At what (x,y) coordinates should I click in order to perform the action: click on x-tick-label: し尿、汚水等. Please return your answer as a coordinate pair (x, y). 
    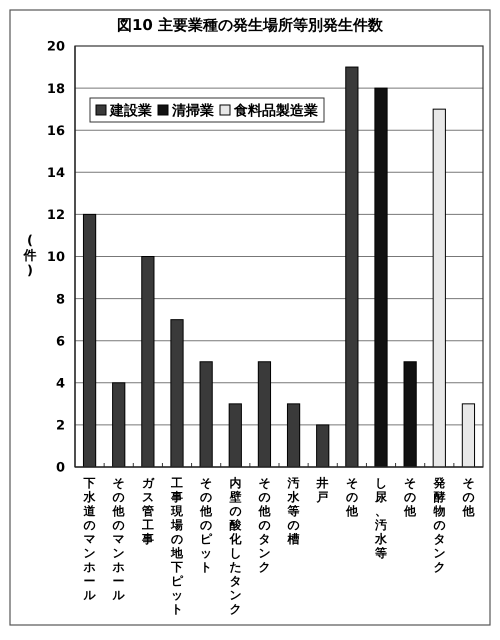
    Looking at the image, I should click on (381, 518).